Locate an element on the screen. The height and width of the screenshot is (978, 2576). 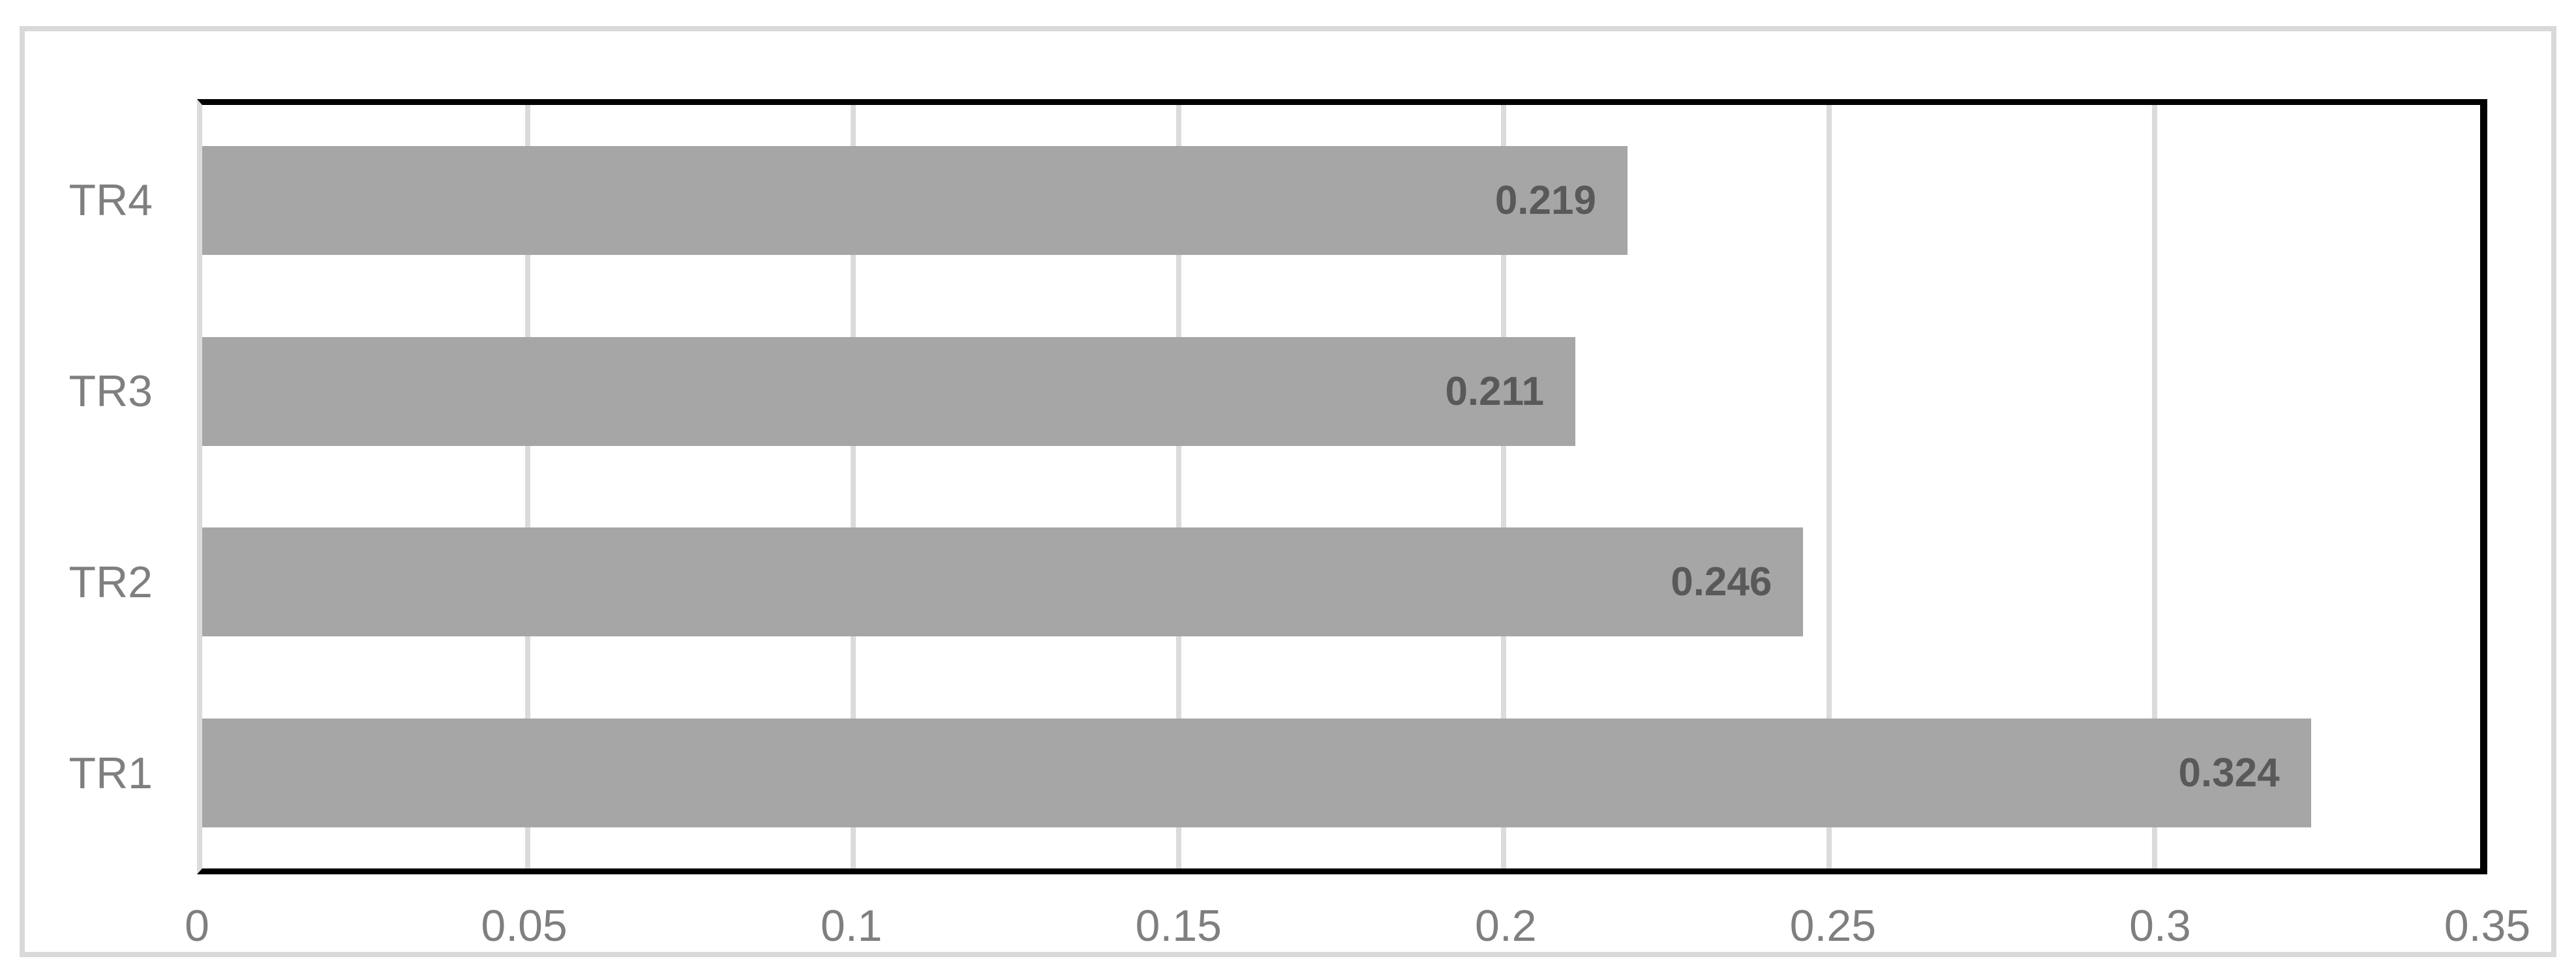
category-axis: TR4 TR3 TR2 TR1 is located at coordinates (99, 486).